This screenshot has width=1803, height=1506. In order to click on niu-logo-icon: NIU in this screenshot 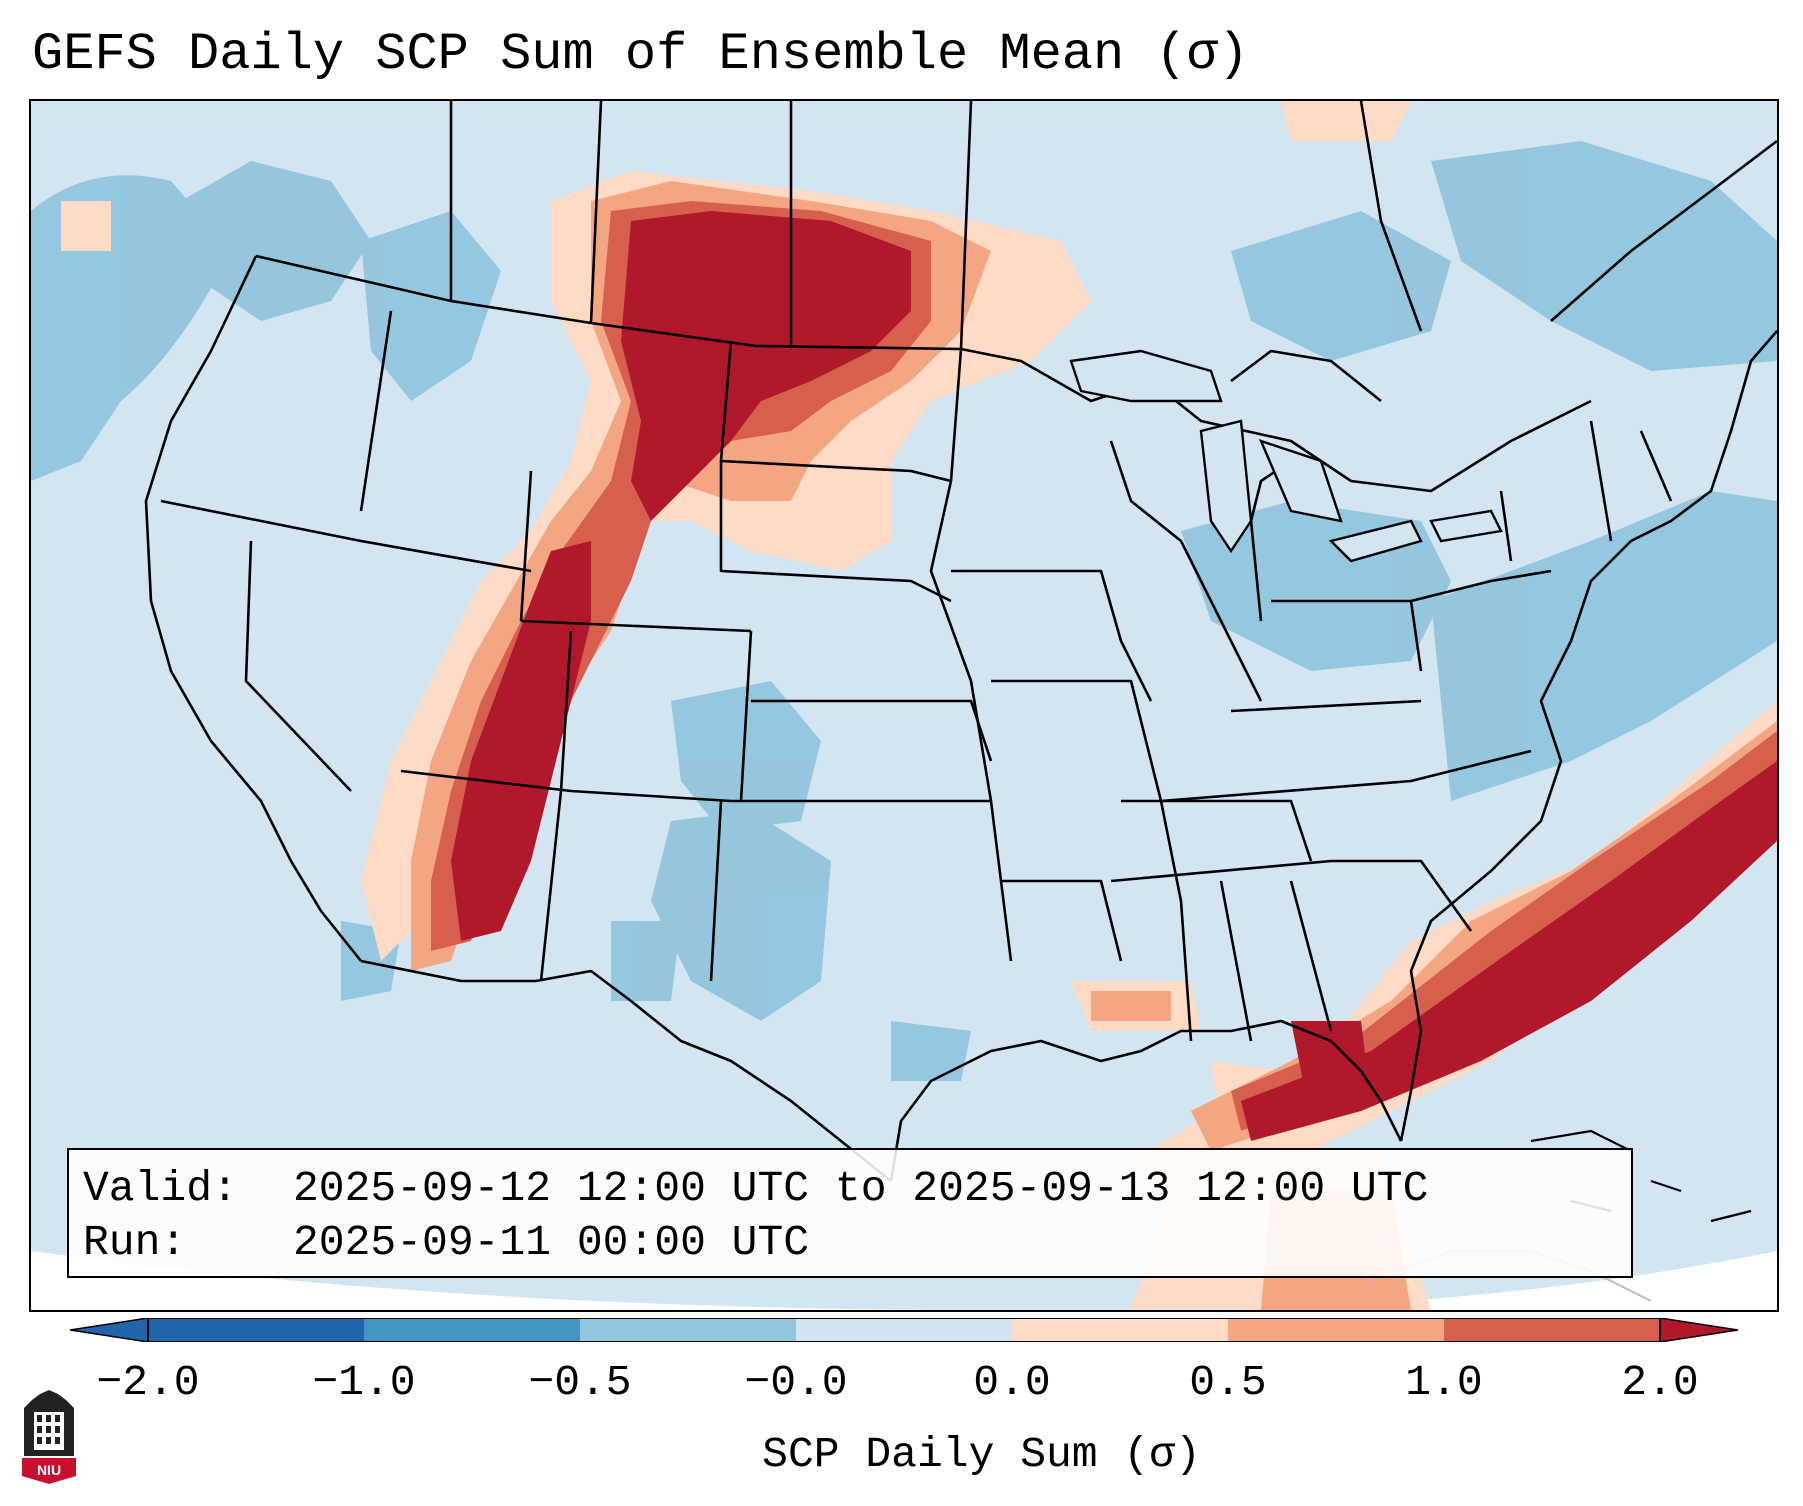, I will do `click(49, 1437)`.